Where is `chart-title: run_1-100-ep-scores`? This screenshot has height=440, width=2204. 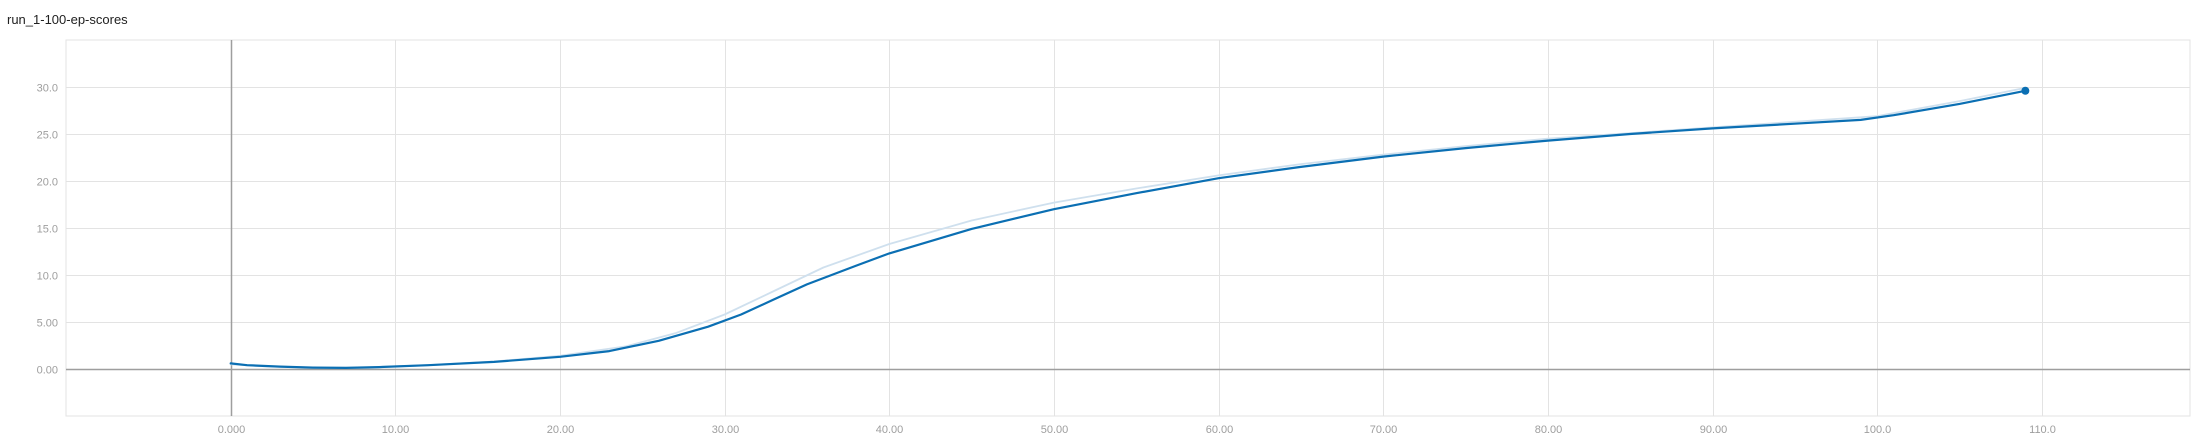 chart-title: run_1-100-ep-scores is located at coordinates (67, 19).